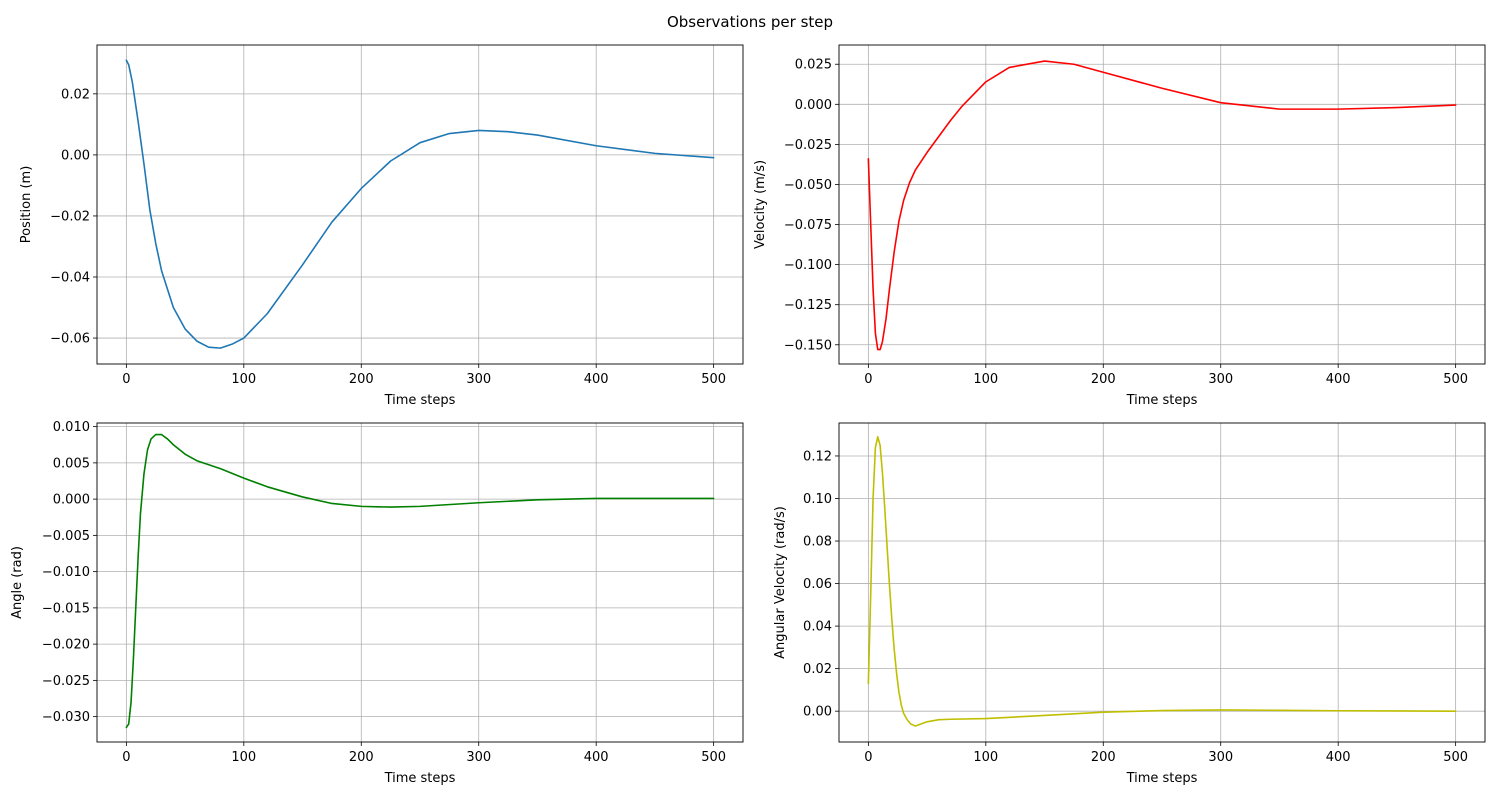 Image resolution: width=1500 pixels, height=800 pixels. What do you see at coordinates (760, 204) in the screenshot?
I see `y-axis-label: Velocity (m/s)` at bounding box center [760, 204].